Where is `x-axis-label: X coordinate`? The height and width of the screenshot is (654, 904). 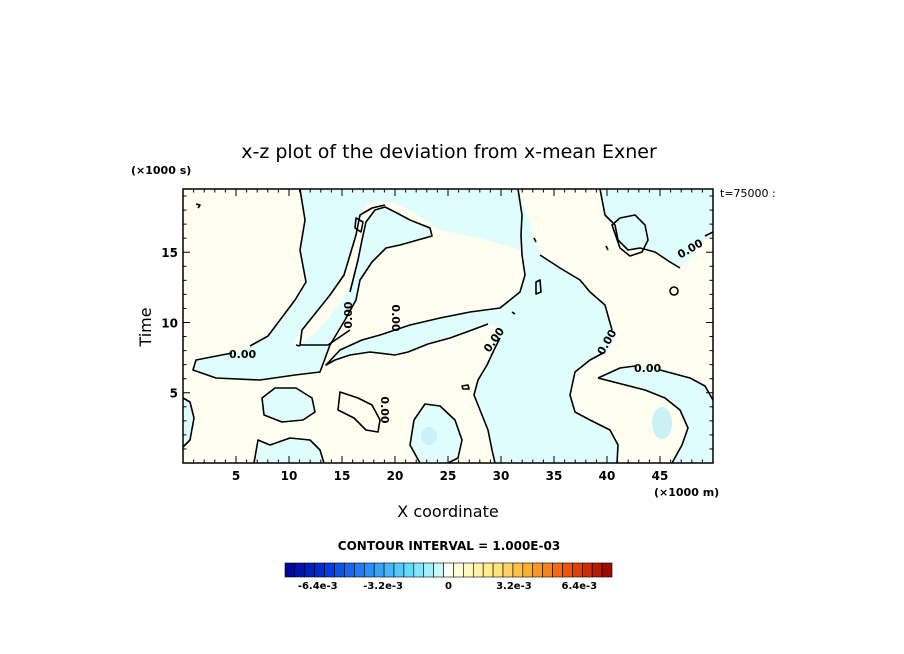 x-axis-label: X coordinate is located at coordinates (447, 511).